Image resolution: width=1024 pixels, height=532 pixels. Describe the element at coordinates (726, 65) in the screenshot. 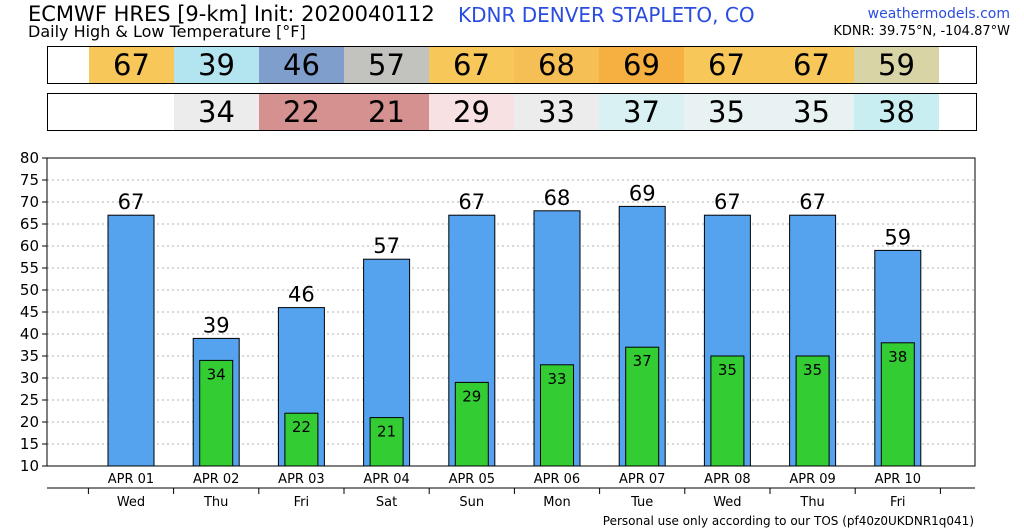

I see `high-temp-cell-7: 67` at that location.